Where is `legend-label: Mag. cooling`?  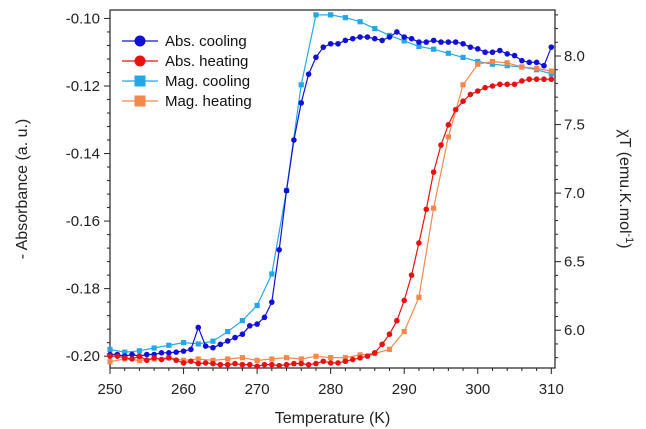 legend-label: Mag. cooling is located at coordinates (207, 81).